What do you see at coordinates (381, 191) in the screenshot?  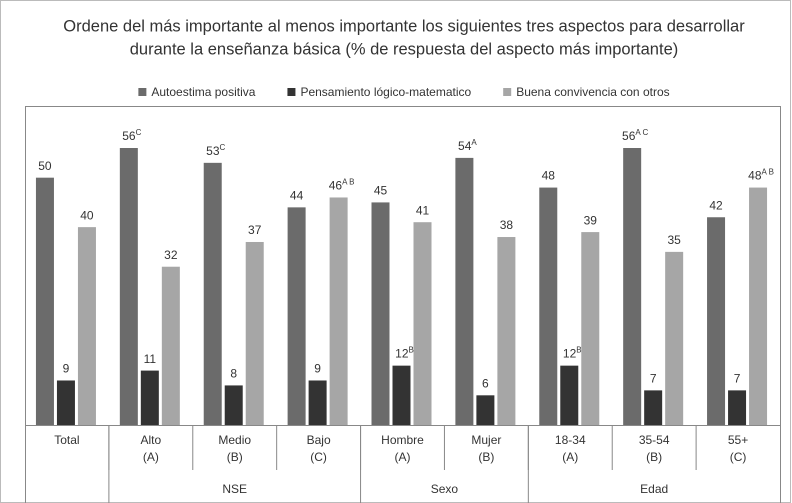 I see `value-label: 45` at bounding box center [381, 191].